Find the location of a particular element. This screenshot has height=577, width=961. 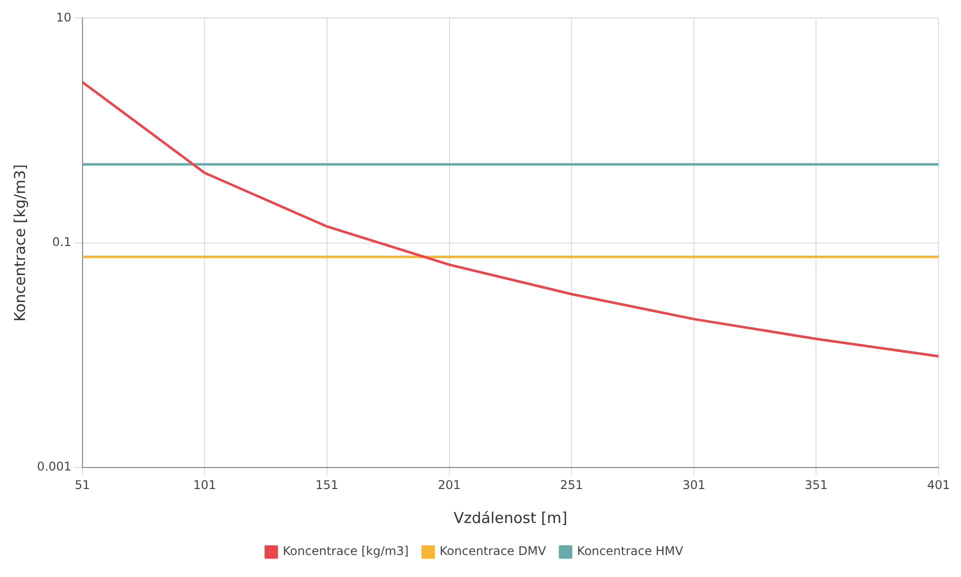

legend-label: Koncentrace [kg/m3] is located at coordinates (345, 551).